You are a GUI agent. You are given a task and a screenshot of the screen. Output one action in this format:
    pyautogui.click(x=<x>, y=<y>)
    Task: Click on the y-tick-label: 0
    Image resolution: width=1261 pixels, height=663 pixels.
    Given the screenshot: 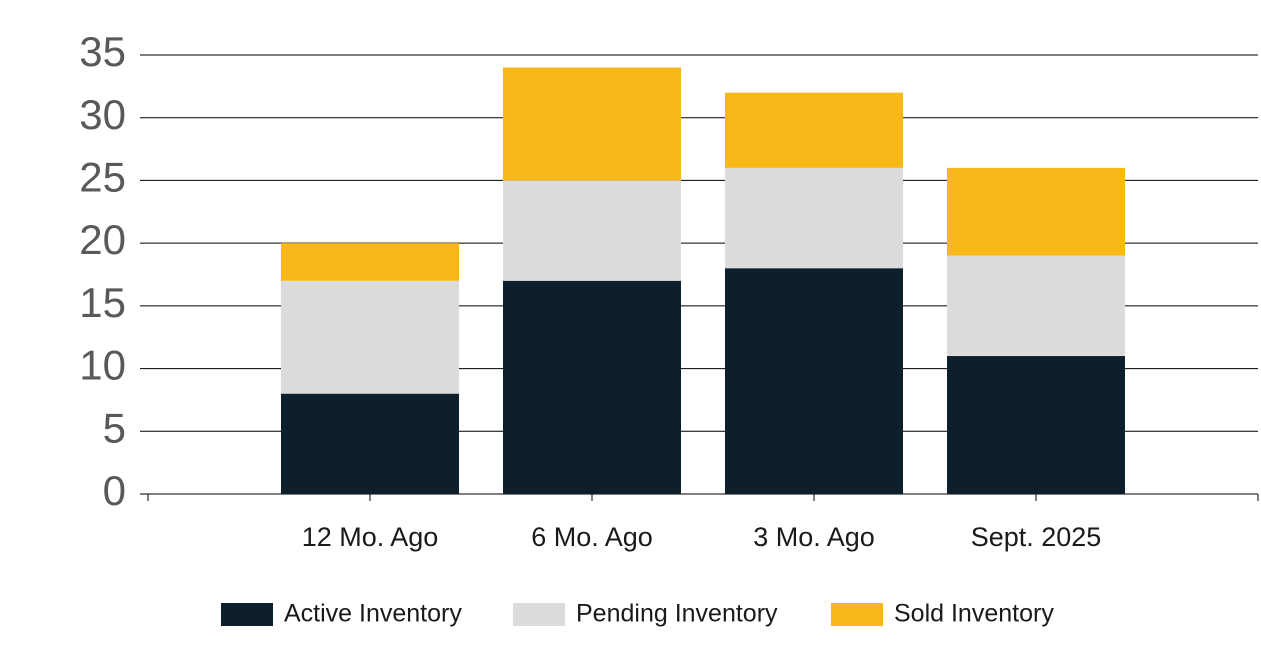 What is the action you would take?
    pyautogui.click(x=114, y=490)
    